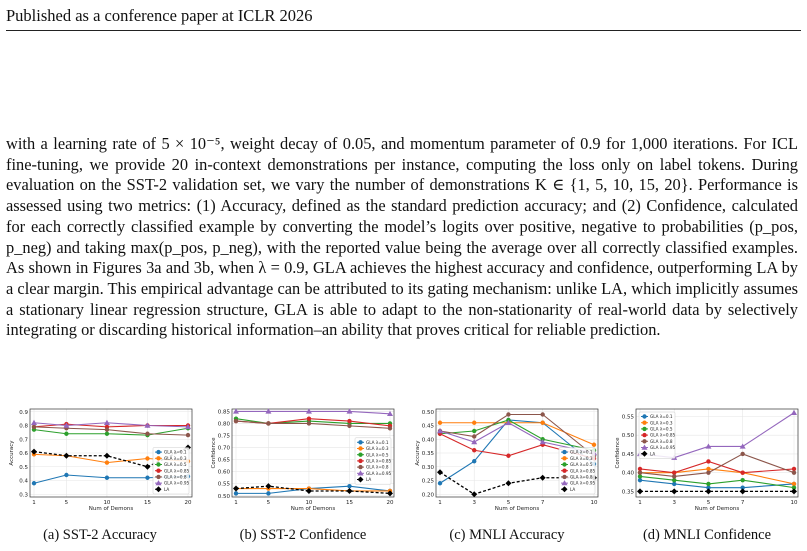 The height and width of the screenshot is (551, 807). Describe the element at coordinates (428, 440) in the screenshot. I see `y-tick-label: 0.40` at that location.